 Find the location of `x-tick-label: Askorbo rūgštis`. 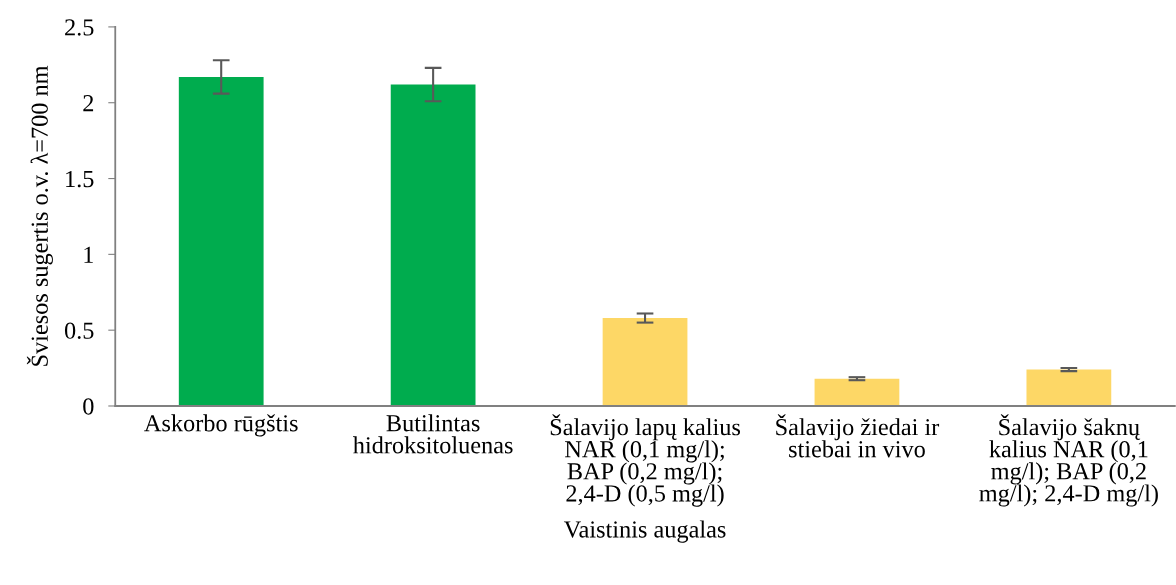

x-tick-label: Askorbo rūgštis is located at coordinates (221, 425).